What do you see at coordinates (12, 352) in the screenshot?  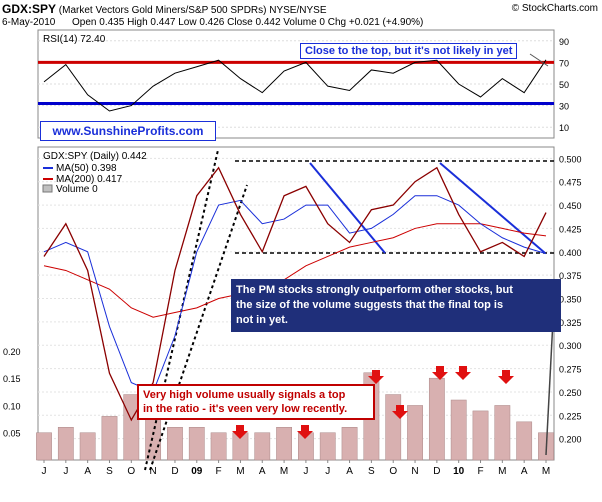 I see `volume-tick-label: 0.20` at bounding box center [12, 352].